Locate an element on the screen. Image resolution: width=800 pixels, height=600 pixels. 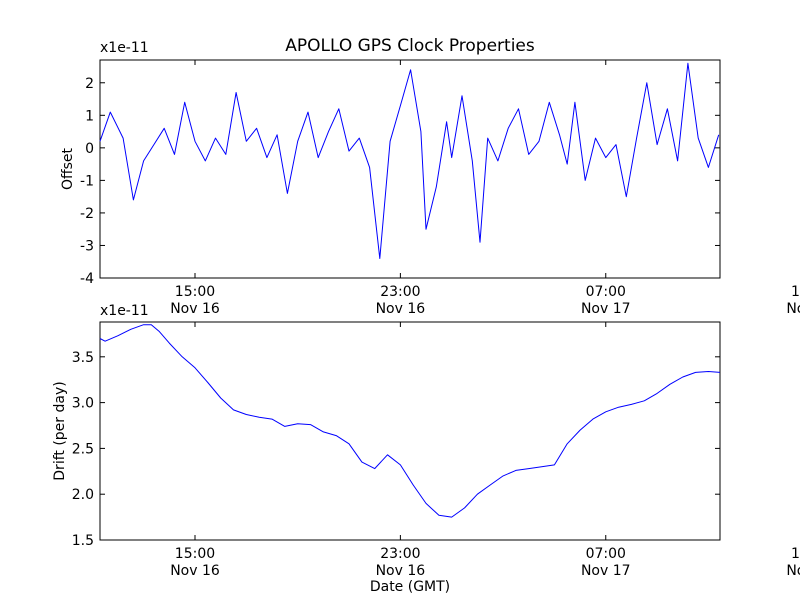
offset-offset-text: x1e-11 is located at coordinates (124, 48).